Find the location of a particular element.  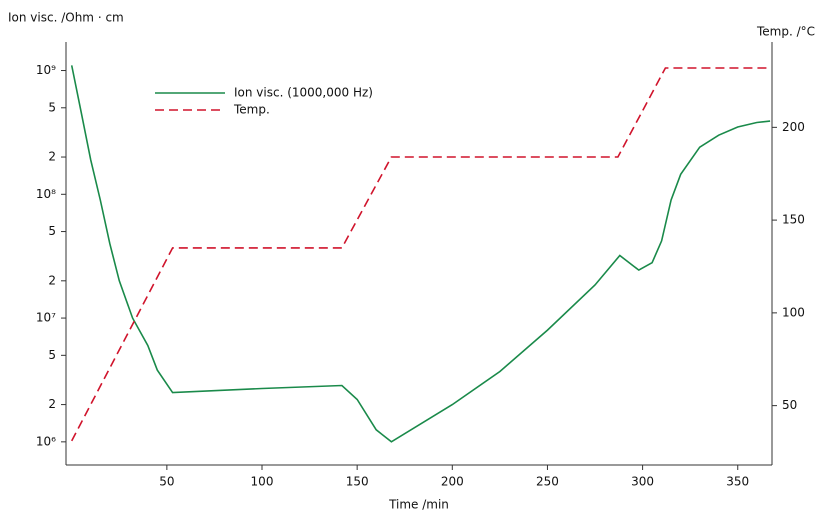

y-tick-label: 10⁶ is located at coordinates (46, 441).